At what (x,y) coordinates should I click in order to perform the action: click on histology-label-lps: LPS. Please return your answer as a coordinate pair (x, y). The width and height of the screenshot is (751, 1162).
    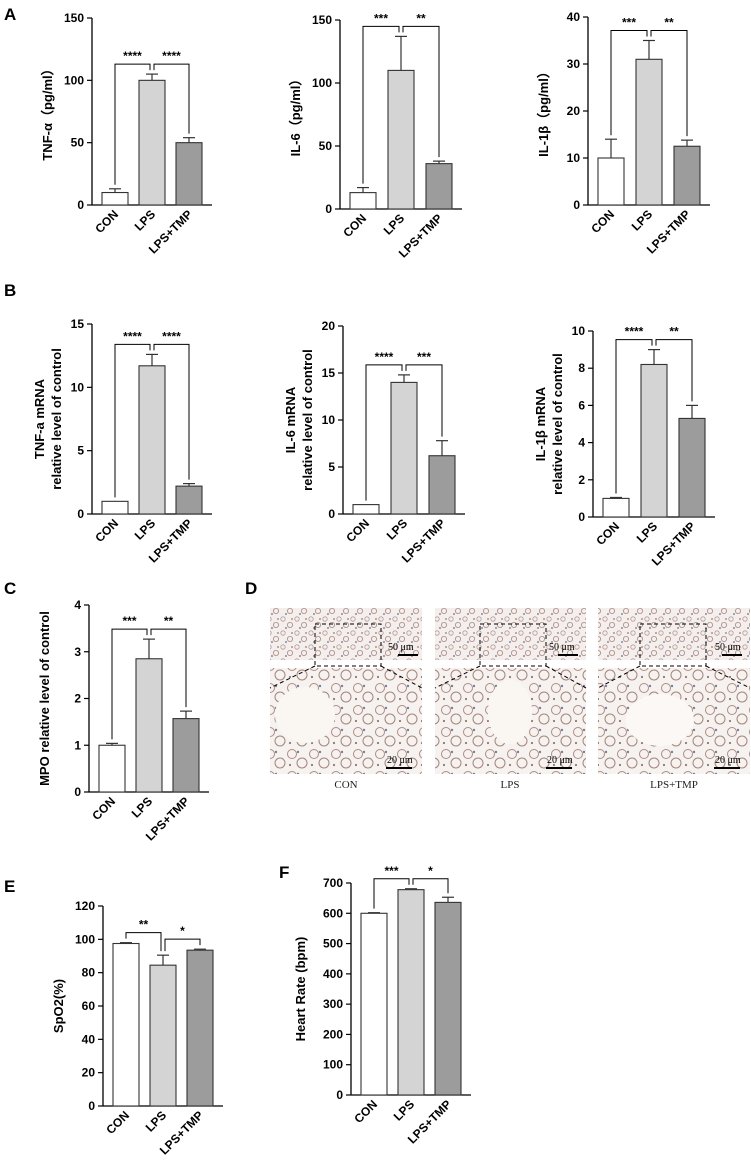
    Looking at the image, I should click on (510, 785).